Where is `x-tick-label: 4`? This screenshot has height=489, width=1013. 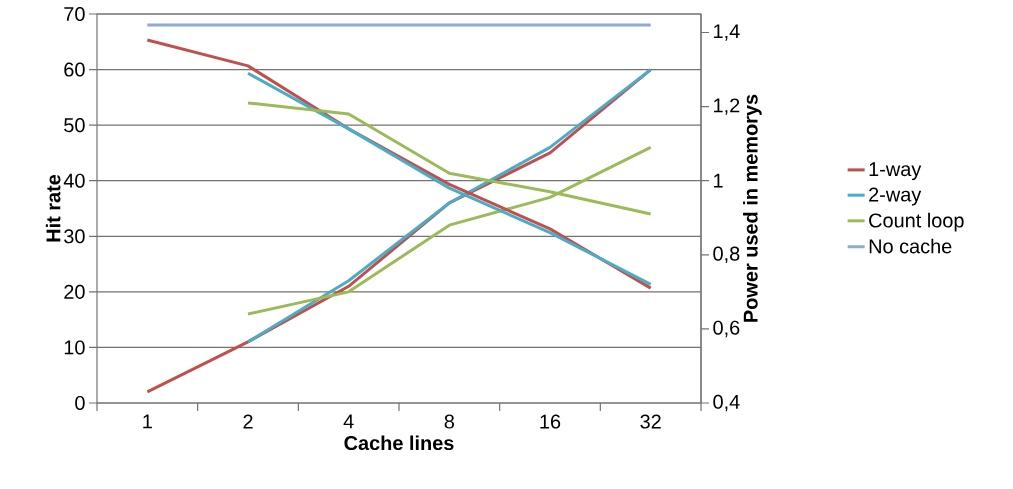 x-tick-label: 4 is located at coordinates (348, 421).